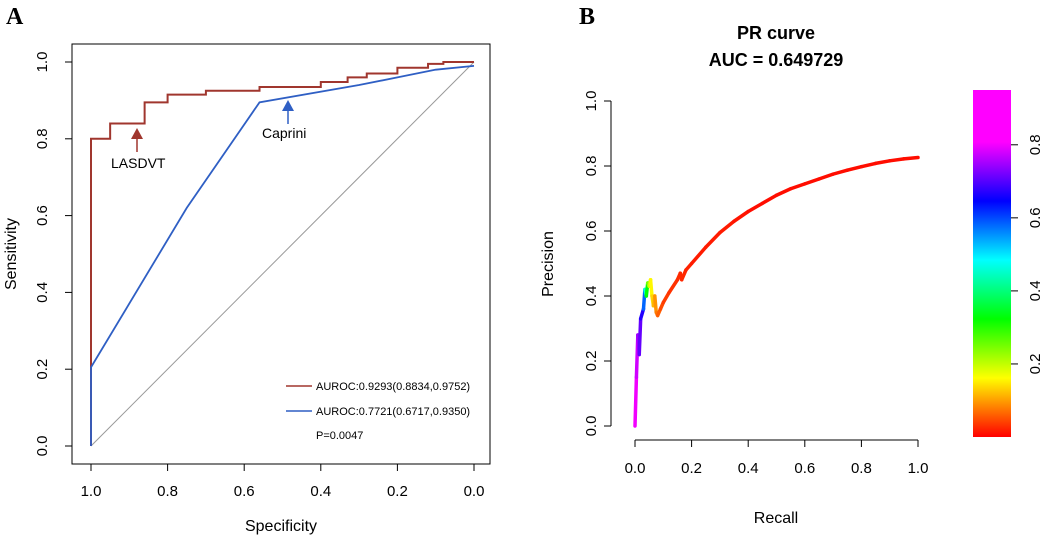 This screenshot has height=539, width=1056. I want to click on roc-y-tick-label: 0.0, so click(42, 446).